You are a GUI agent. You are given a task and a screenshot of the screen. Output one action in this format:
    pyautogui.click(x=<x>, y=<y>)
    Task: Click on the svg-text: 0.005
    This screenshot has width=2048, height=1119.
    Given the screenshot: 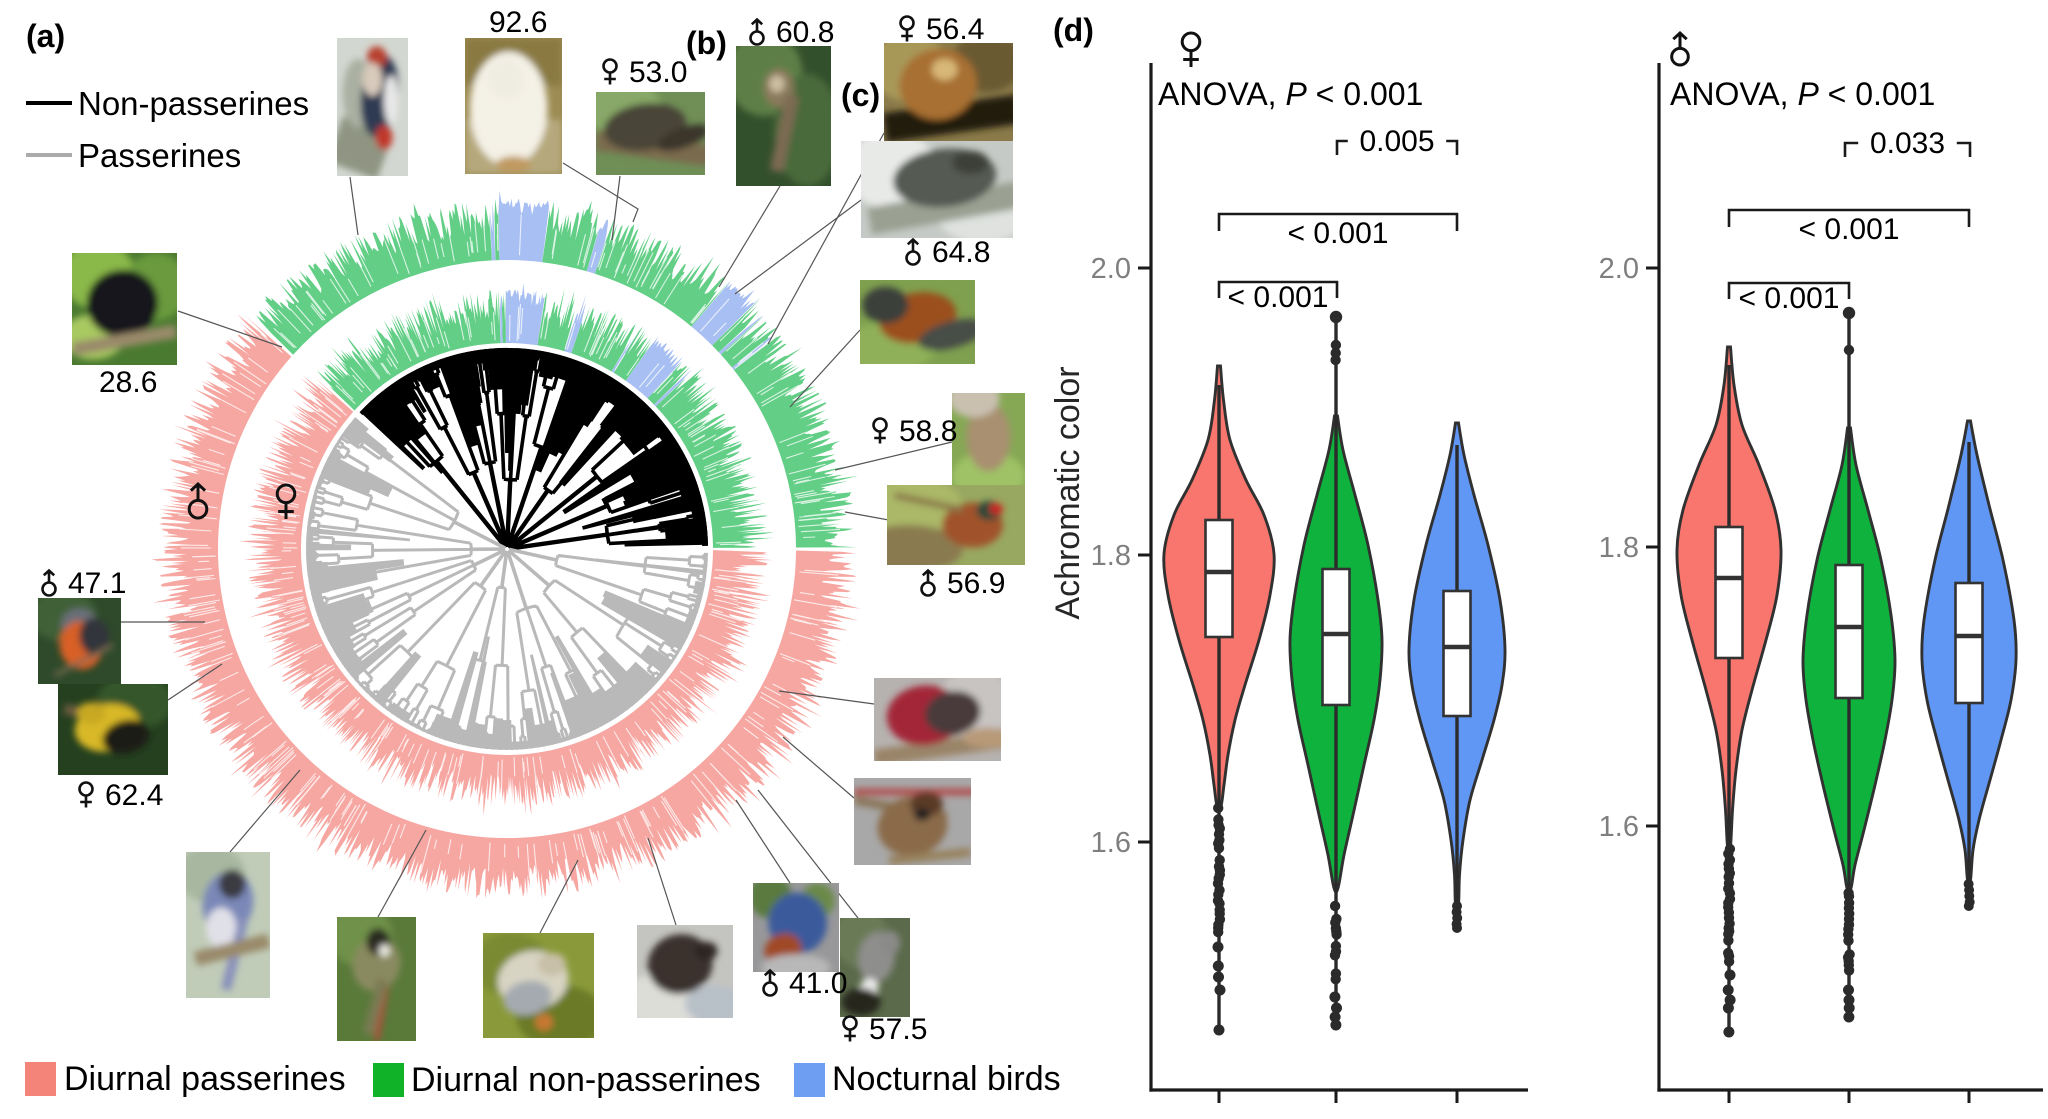 What is the action you would take?
    pyautogui.click(x=1396, y=141)
    